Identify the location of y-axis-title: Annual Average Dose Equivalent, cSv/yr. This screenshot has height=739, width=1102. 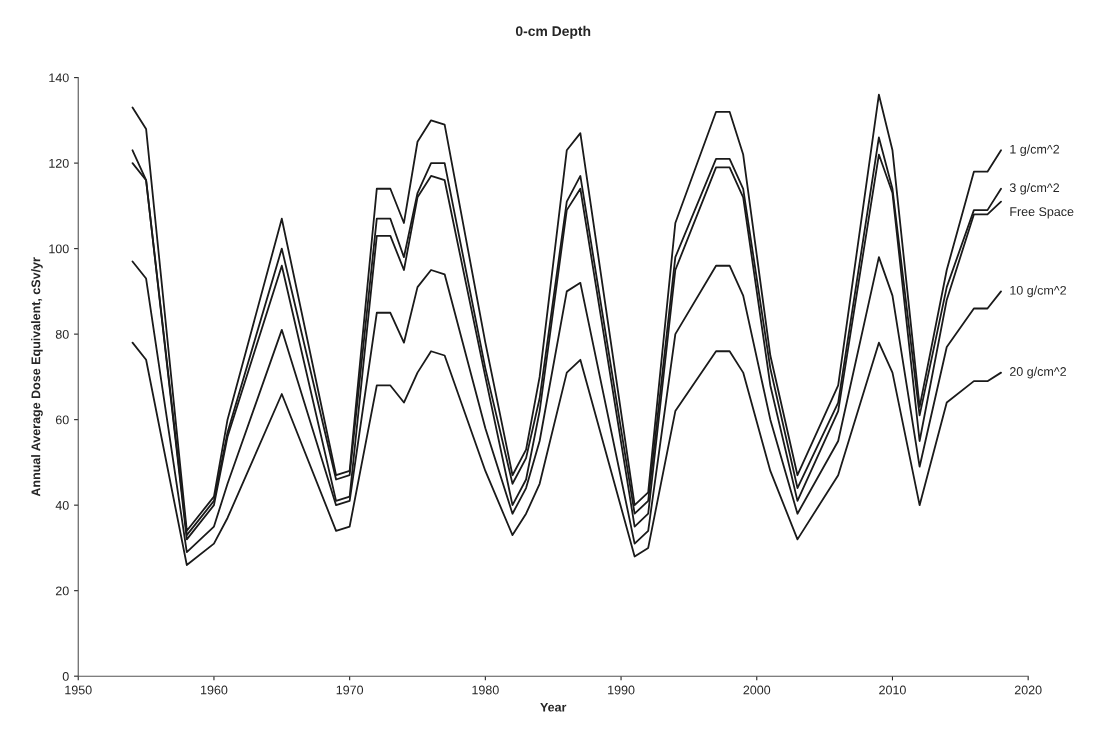
(37, 377).